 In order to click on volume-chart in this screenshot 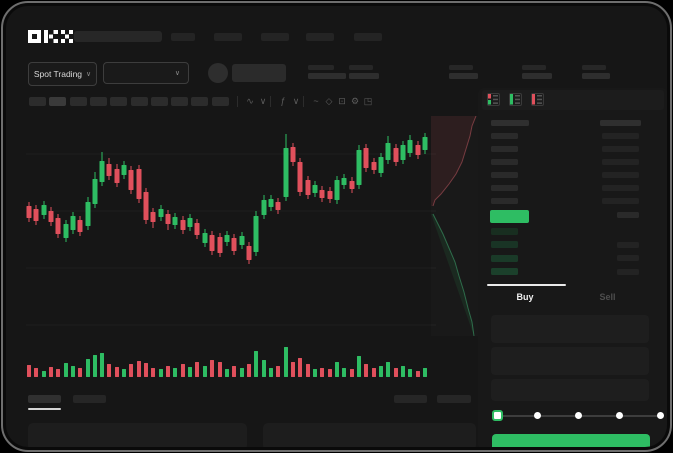, I will do `click(227, 362)`.